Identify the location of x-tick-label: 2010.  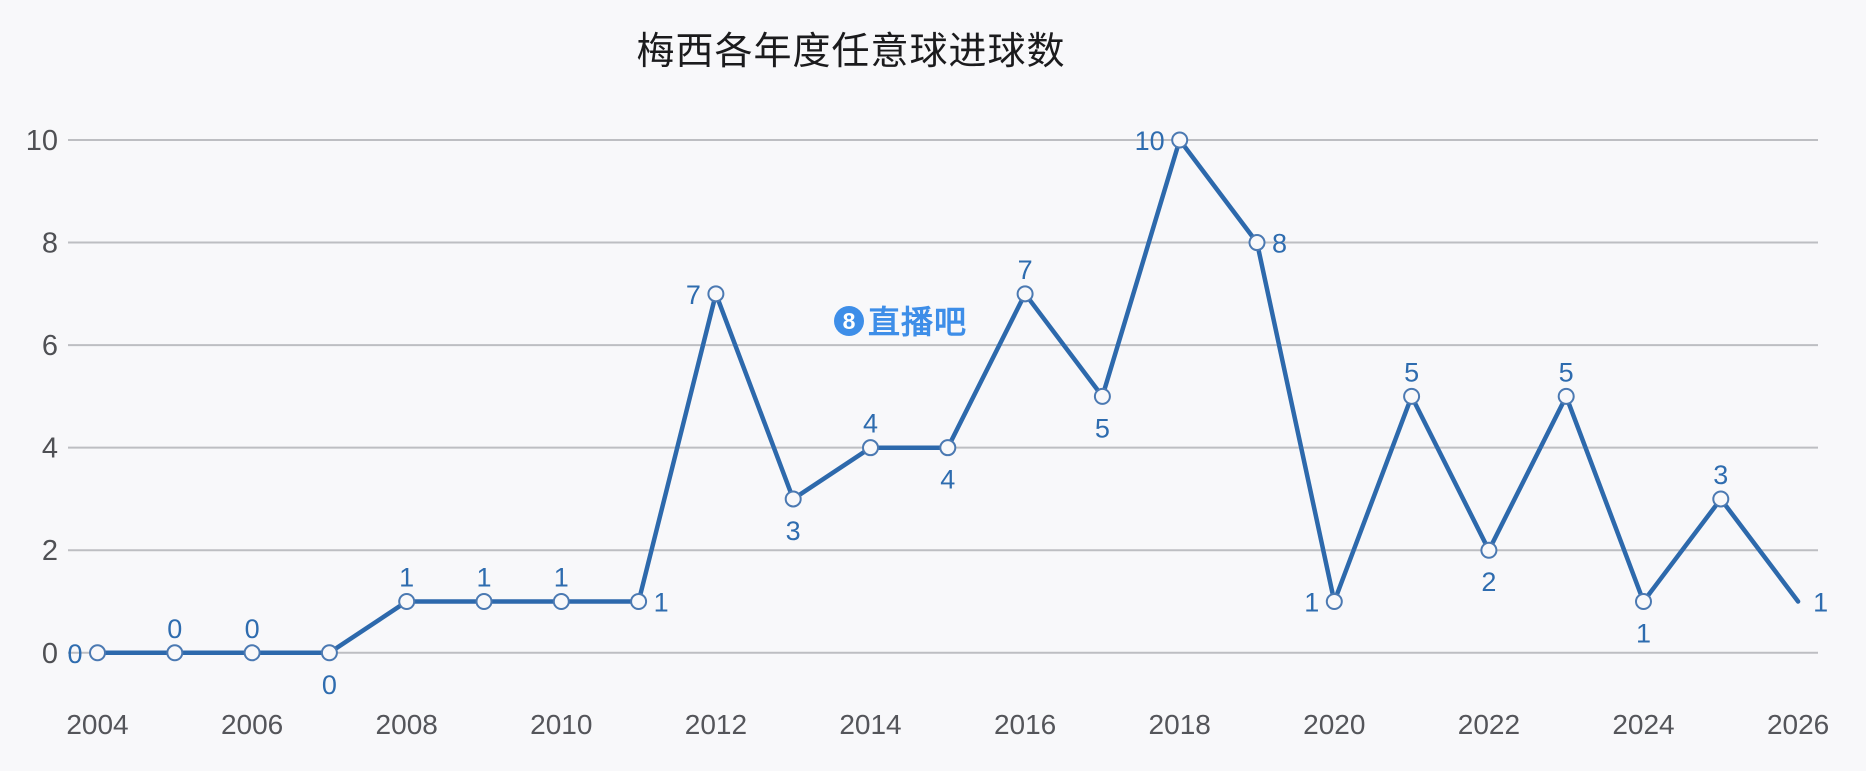
(561, 724).